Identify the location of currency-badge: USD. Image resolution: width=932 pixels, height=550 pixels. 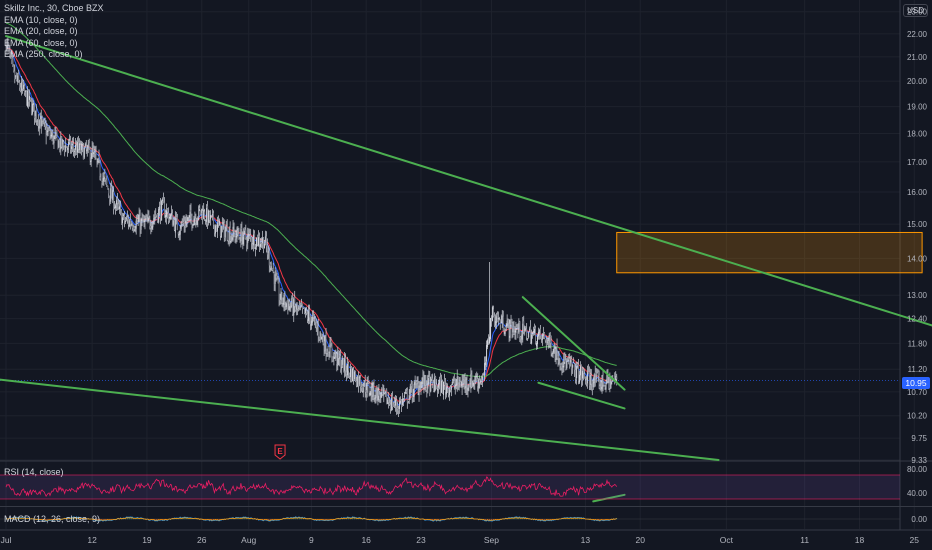
(915, 10).